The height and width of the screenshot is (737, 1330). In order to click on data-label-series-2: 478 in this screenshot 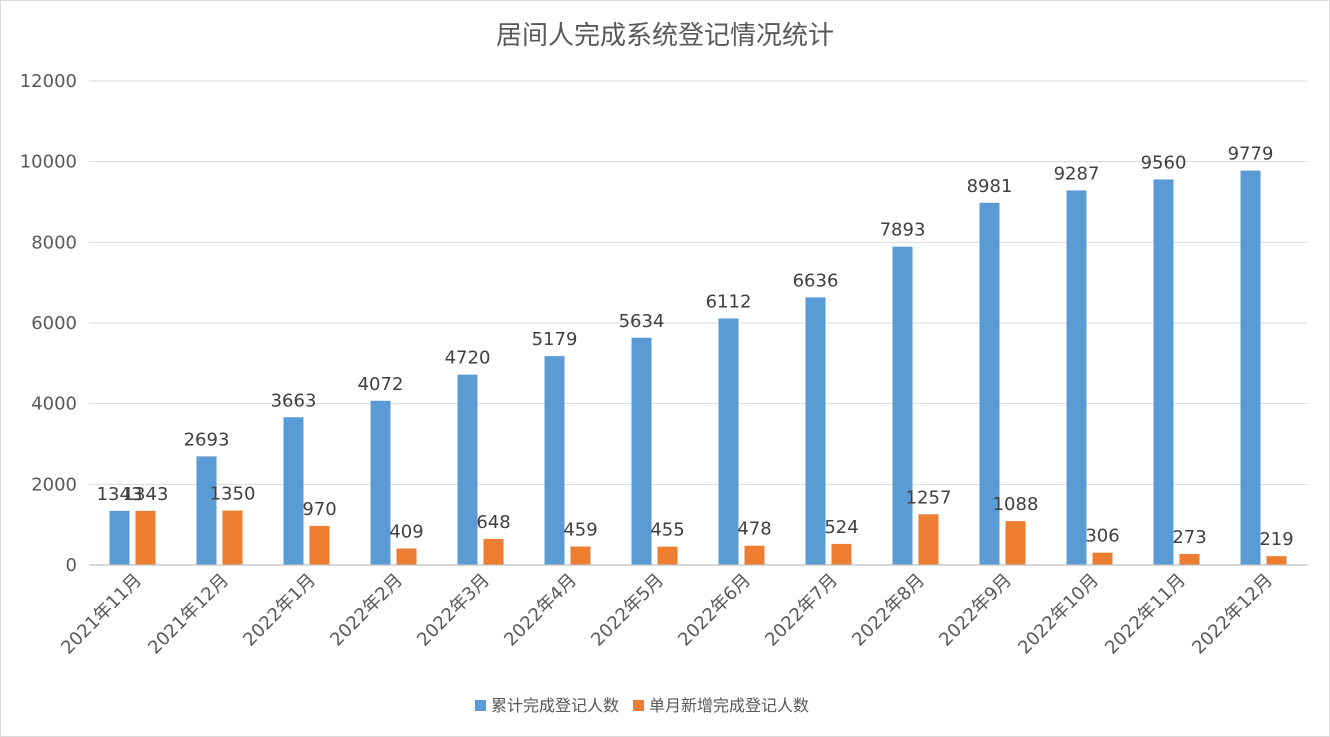, I will do `click(754, 529)`.